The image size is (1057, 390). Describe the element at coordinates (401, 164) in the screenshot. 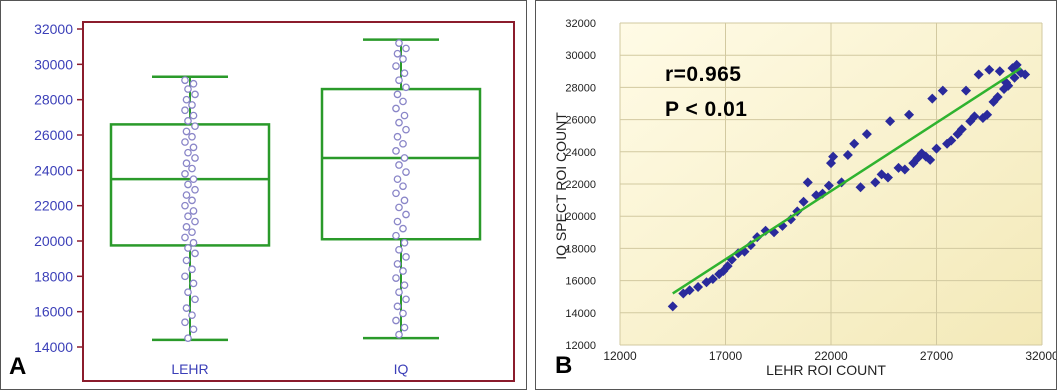

I see `iqr-box` at that location.